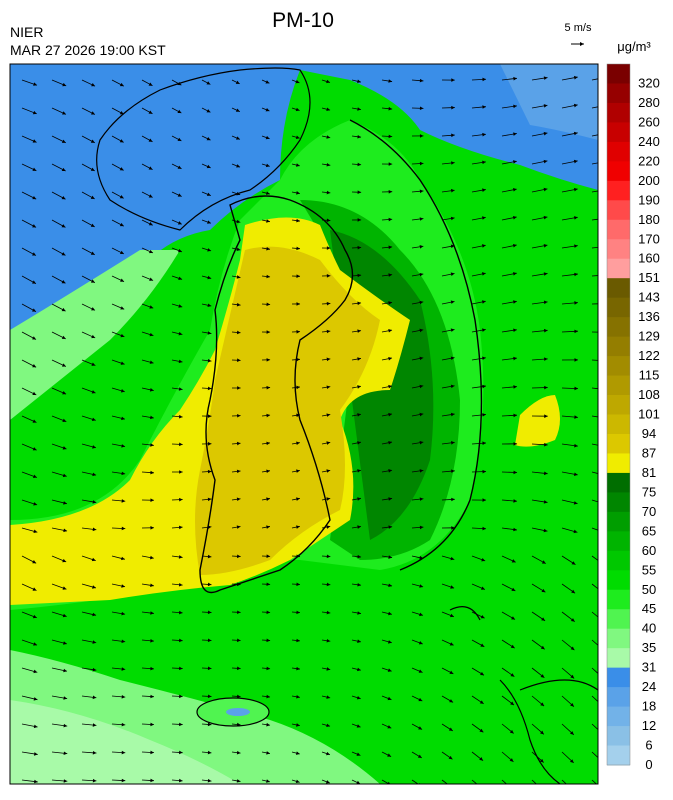  Describe the element at coordinates (649, 141) in the screenshot. I see `legend-label: 240` at that location.